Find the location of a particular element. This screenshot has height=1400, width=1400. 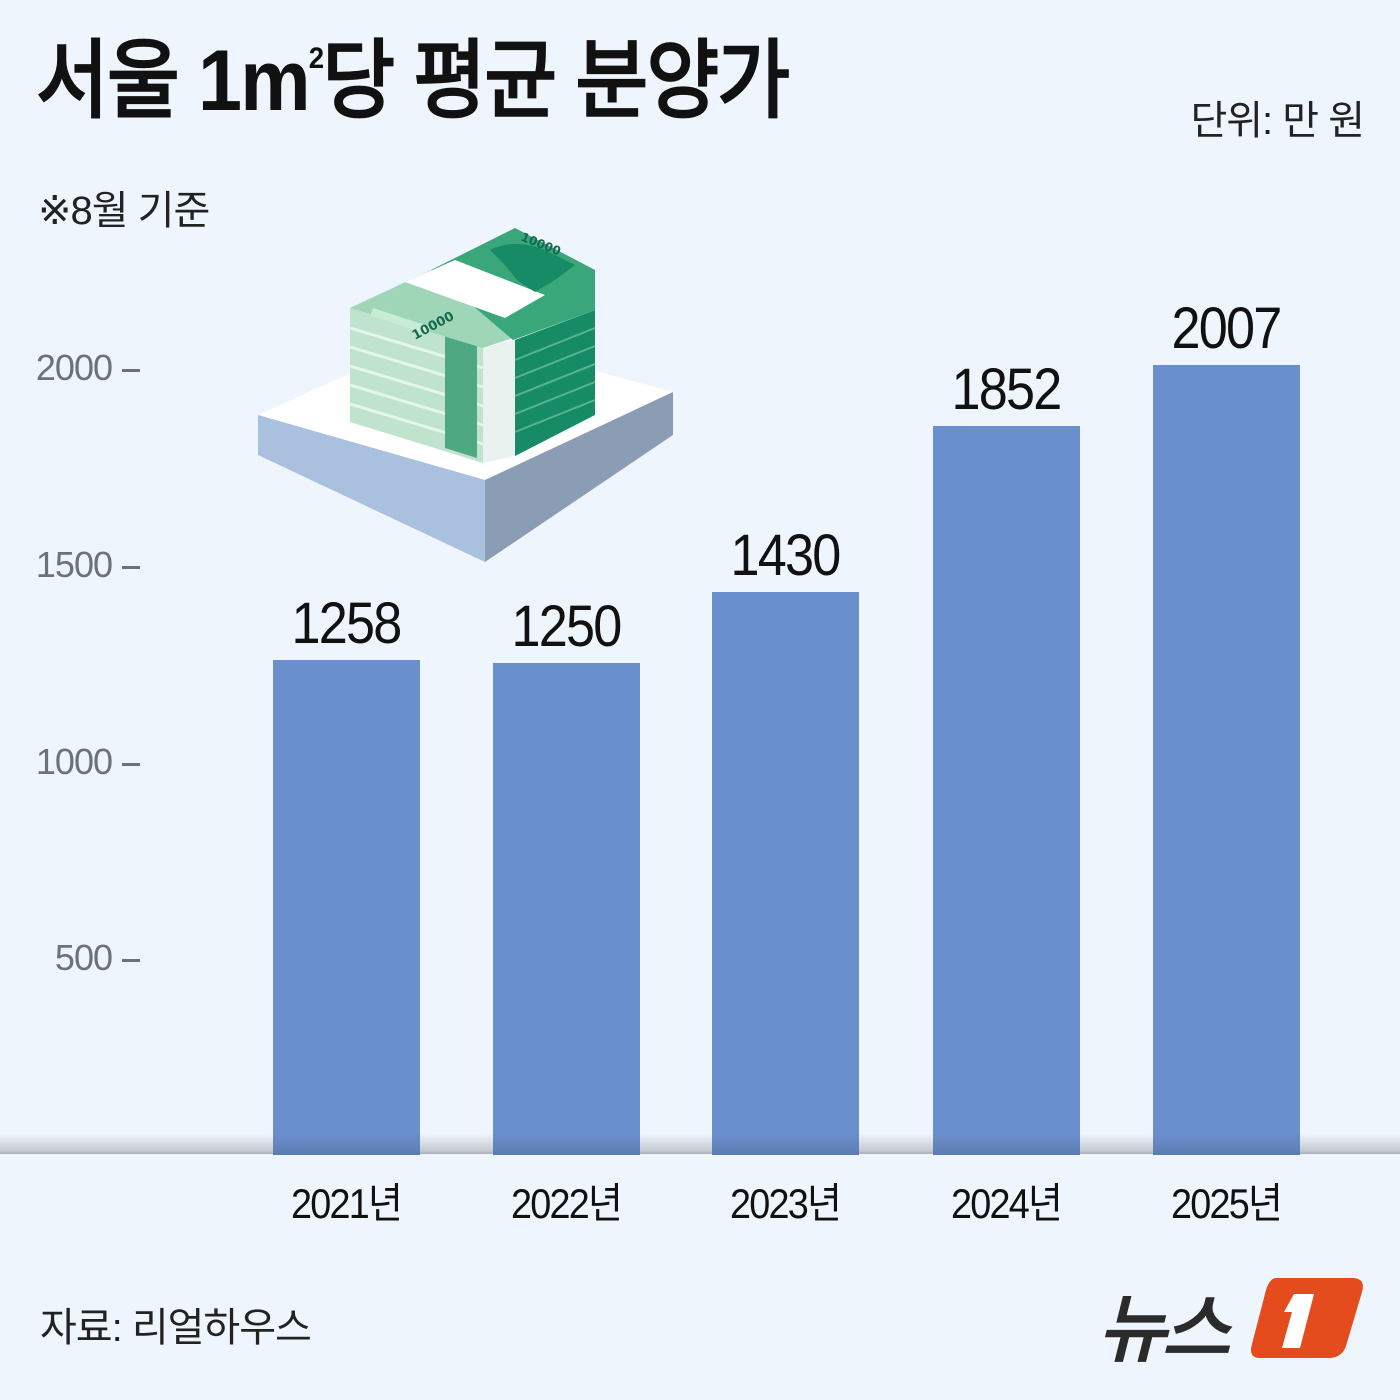

x-axis-label: 2023년 is located at coordinates (786, 1203).